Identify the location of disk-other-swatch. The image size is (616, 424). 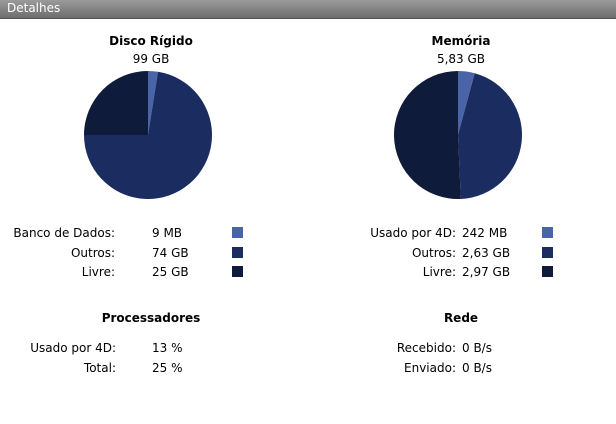
(237, 252).